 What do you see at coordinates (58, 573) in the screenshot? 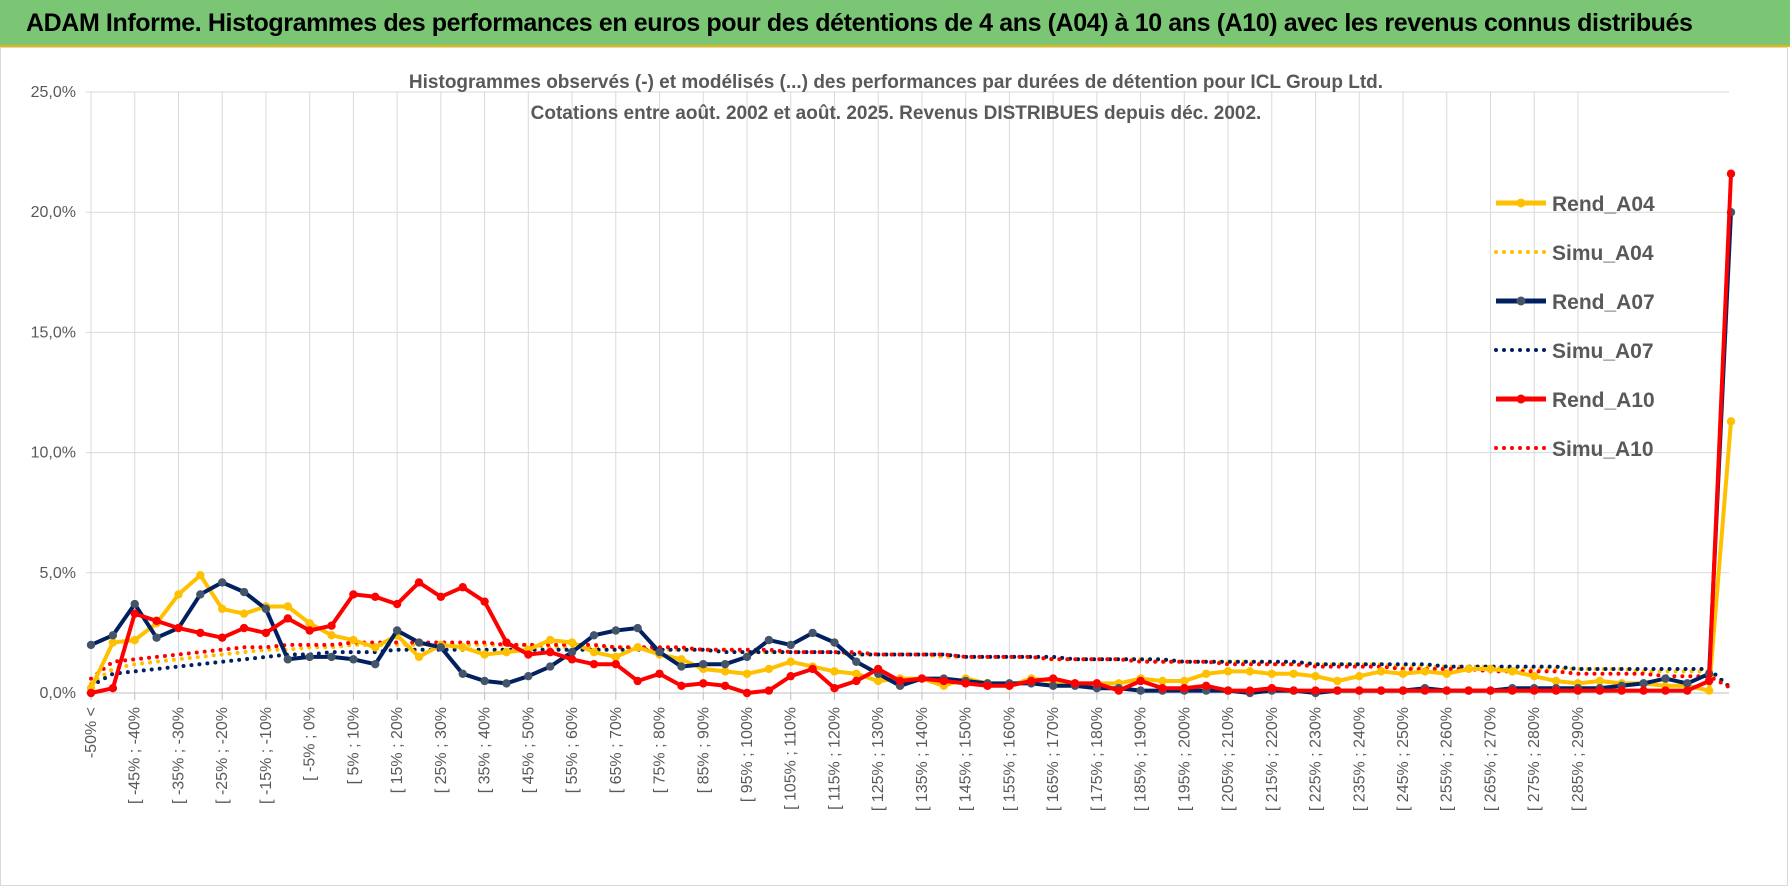
I see `y-tick-label: 5,0%` at bounding box center [58, 573].